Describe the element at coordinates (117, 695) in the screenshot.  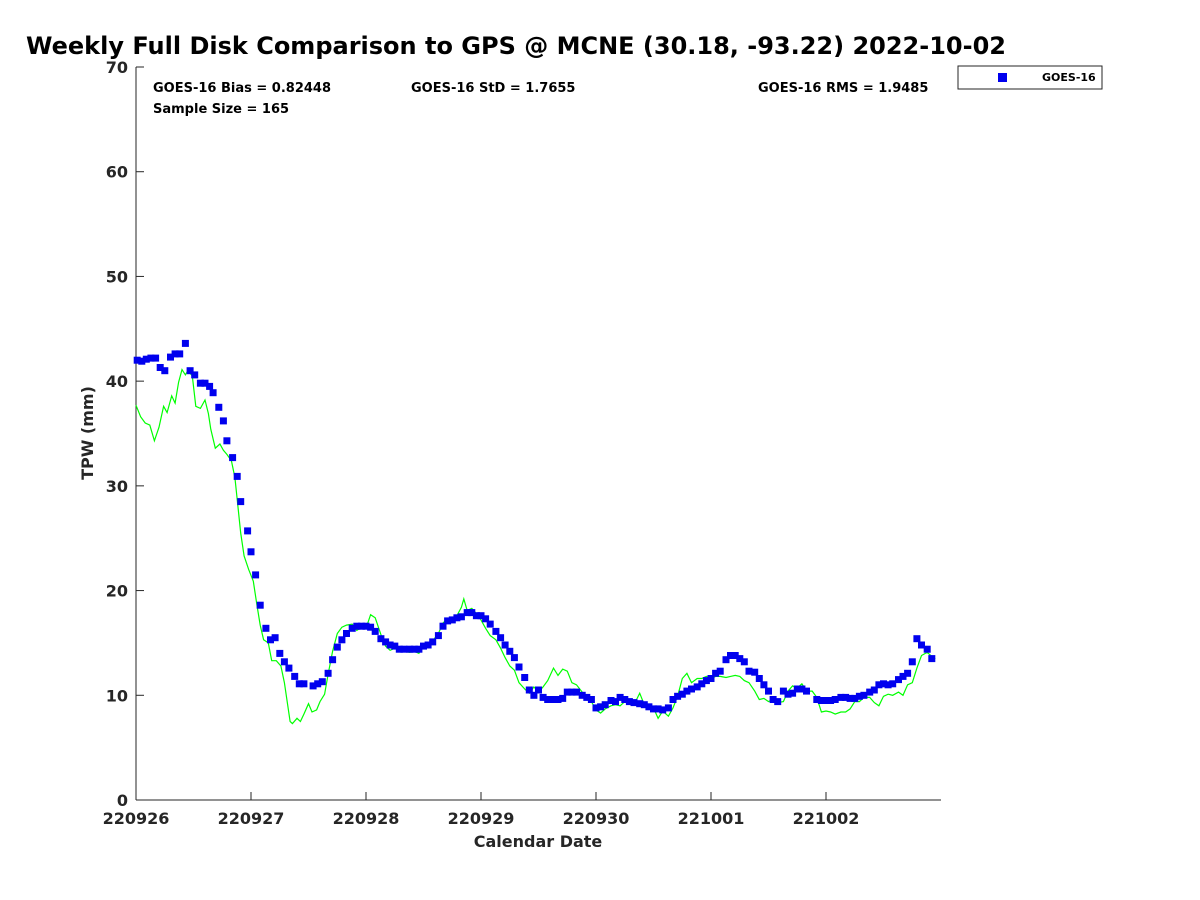
I see `y-tick-label: 10` at that location.